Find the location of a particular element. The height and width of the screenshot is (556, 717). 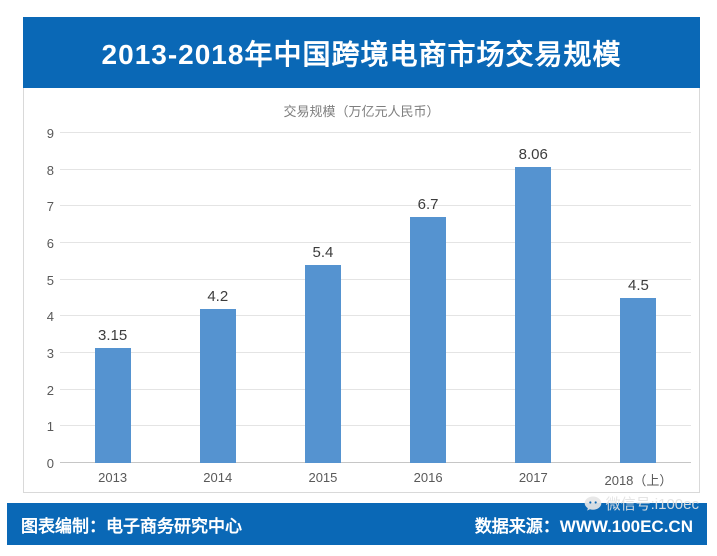

x-tick-label: 2015 is located at coordinates (323, 477).